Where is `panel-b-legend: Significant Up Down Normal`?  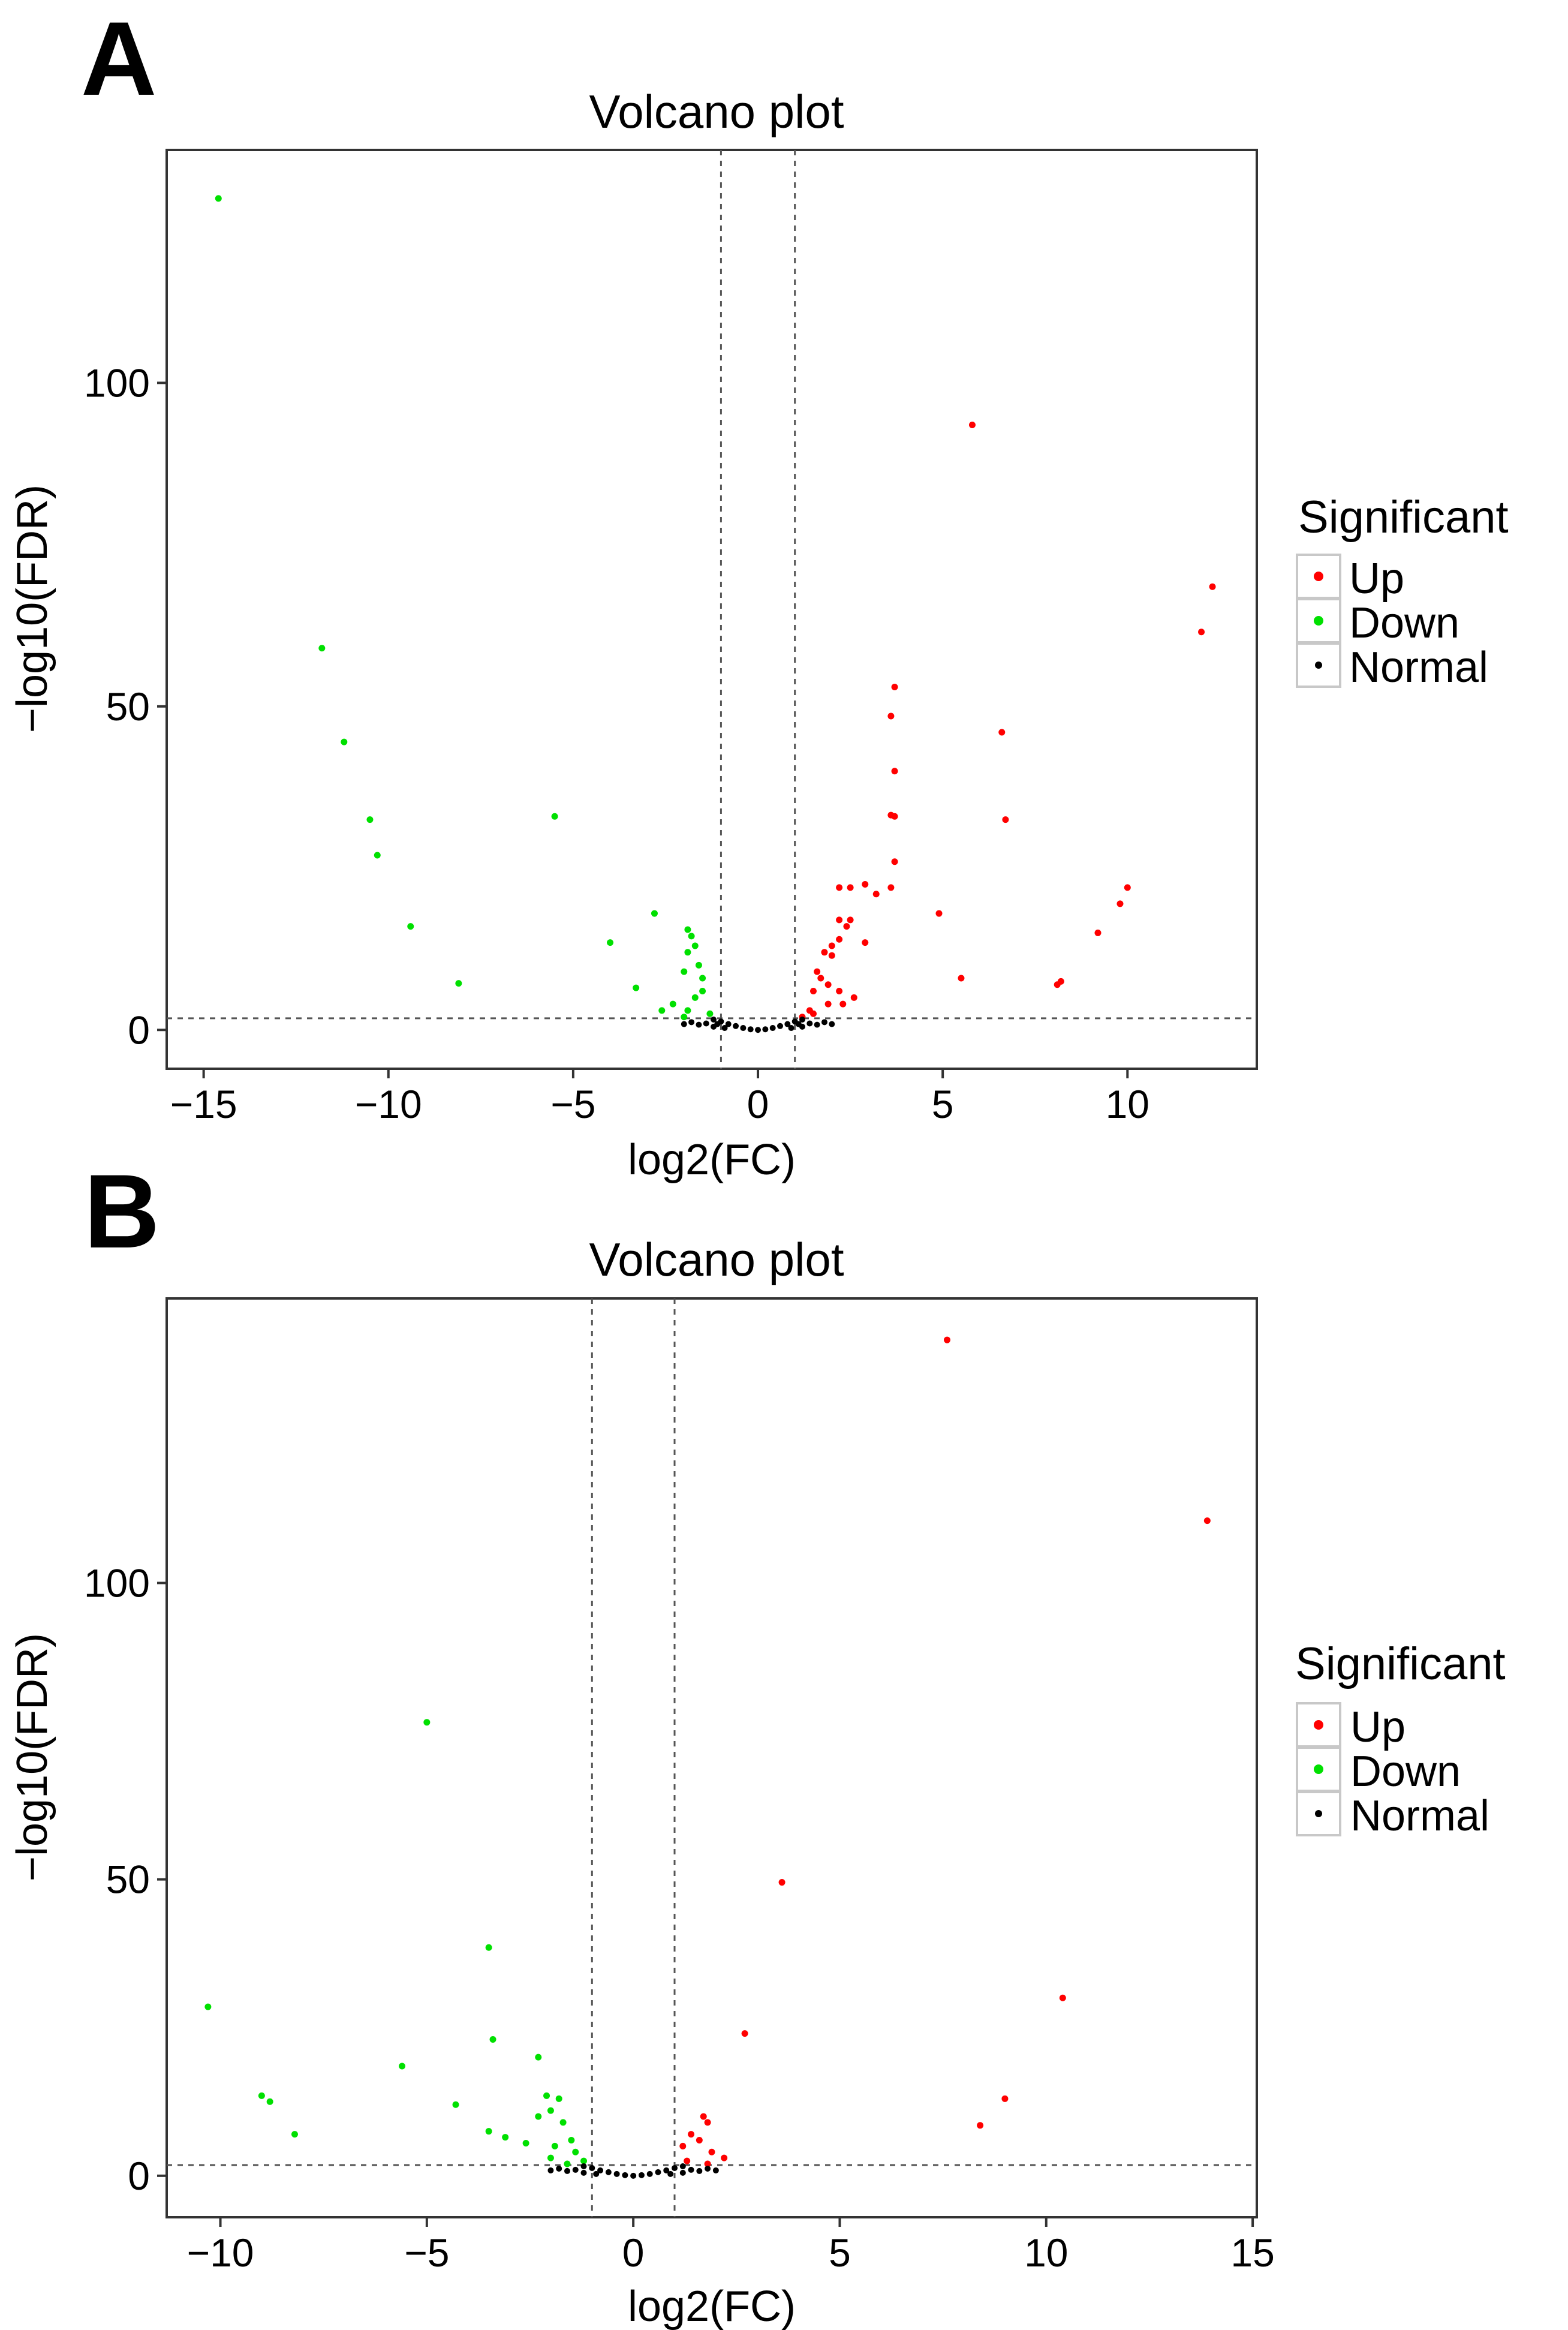
panel-b-legend: Significant Up Down Normal is located at coordinates (1400, 1739).